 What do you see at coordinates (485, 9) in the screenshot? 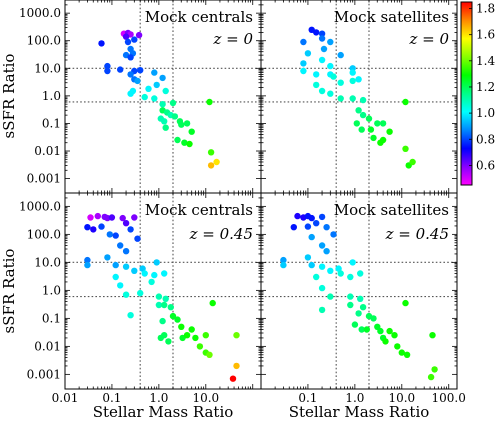
I see `colorbar-tick-label: 1.8` at bounding box center [485, 9].